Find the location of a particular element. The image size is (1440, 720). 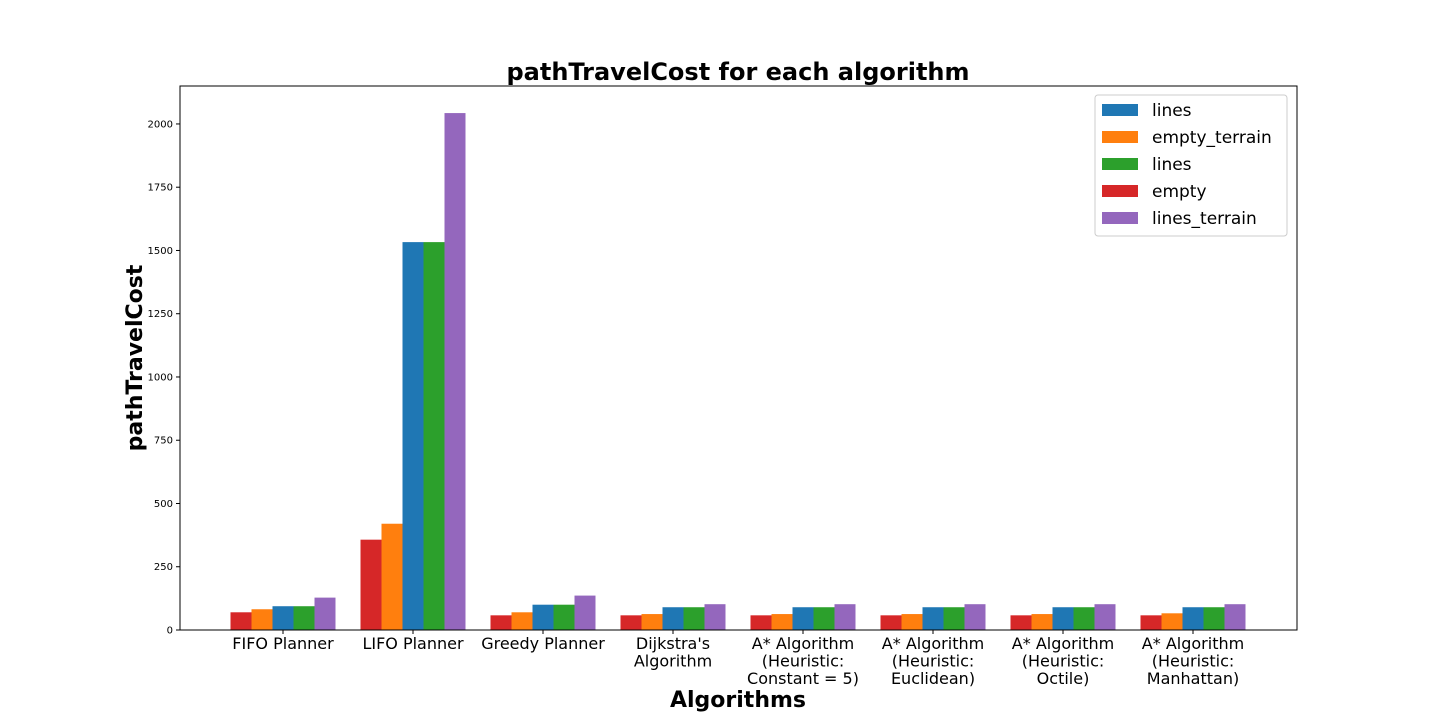

x-tick-label-line: Constant = 5) is located at coordinates (803, 678).